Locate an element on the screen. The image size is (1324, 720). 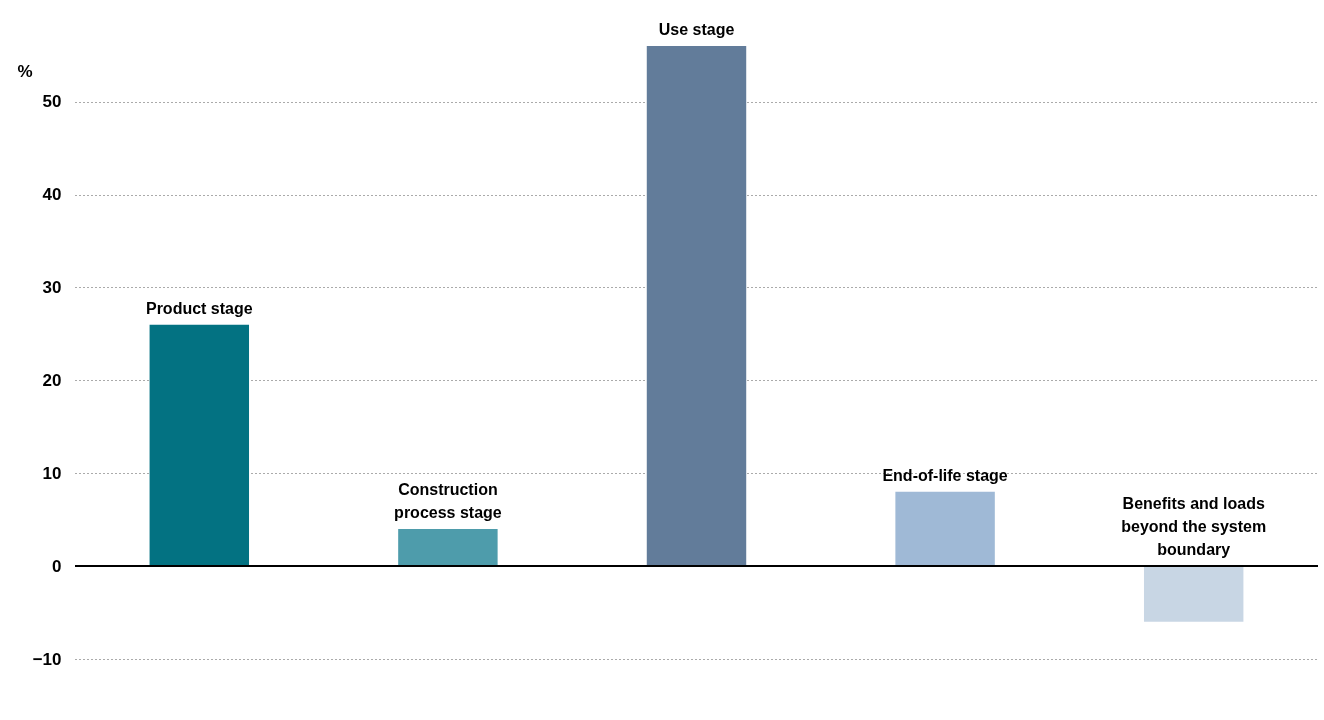
x-tick-label: Benefits and loads beyond the system boundary is located at coordinates (1194, 527).